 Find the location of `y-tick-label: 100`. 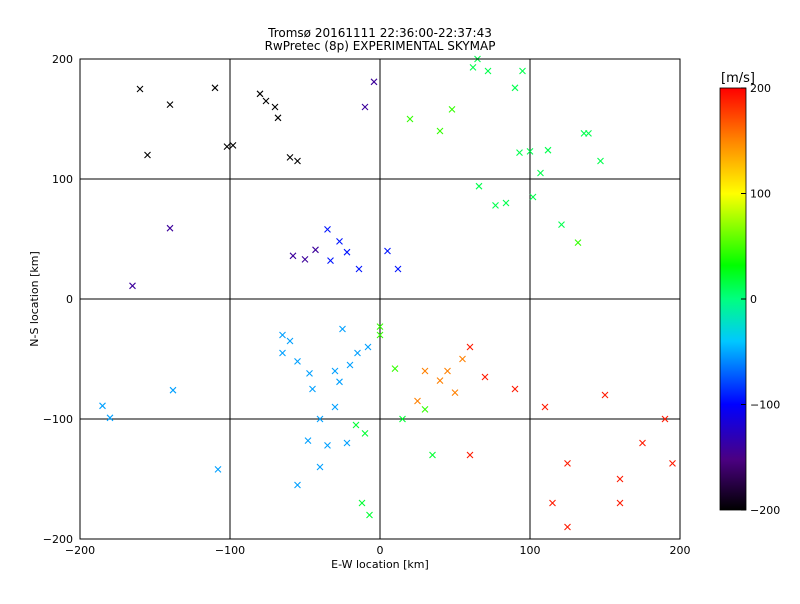

y-tick-label: 100 is located at coordinates (62, 179).